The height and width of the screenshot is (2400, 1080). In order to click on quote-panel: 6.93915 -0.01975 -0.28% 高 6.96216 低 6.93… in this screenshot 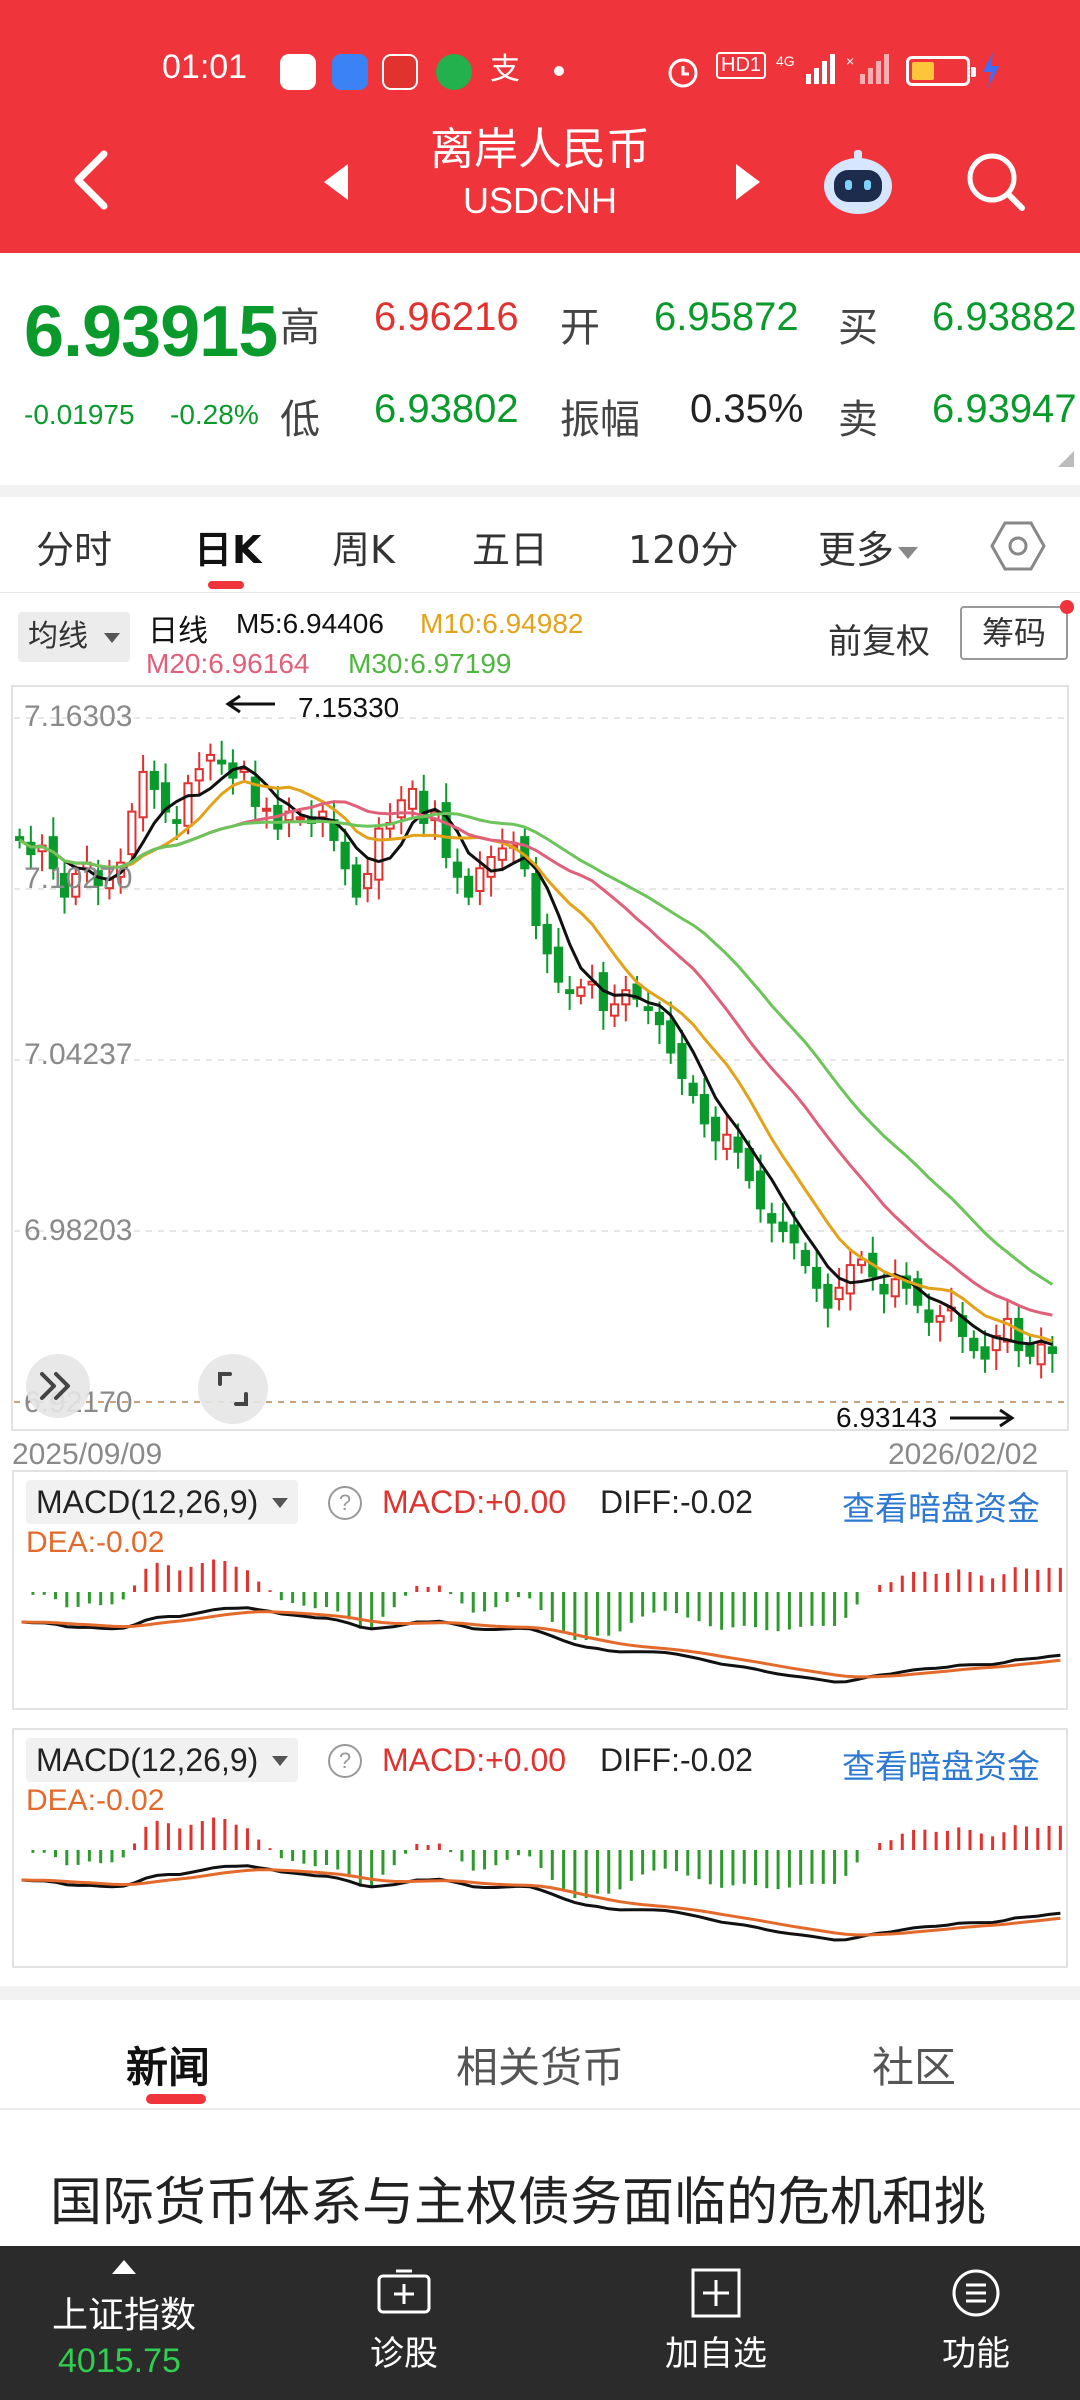, I will do `click(540, 375)`.